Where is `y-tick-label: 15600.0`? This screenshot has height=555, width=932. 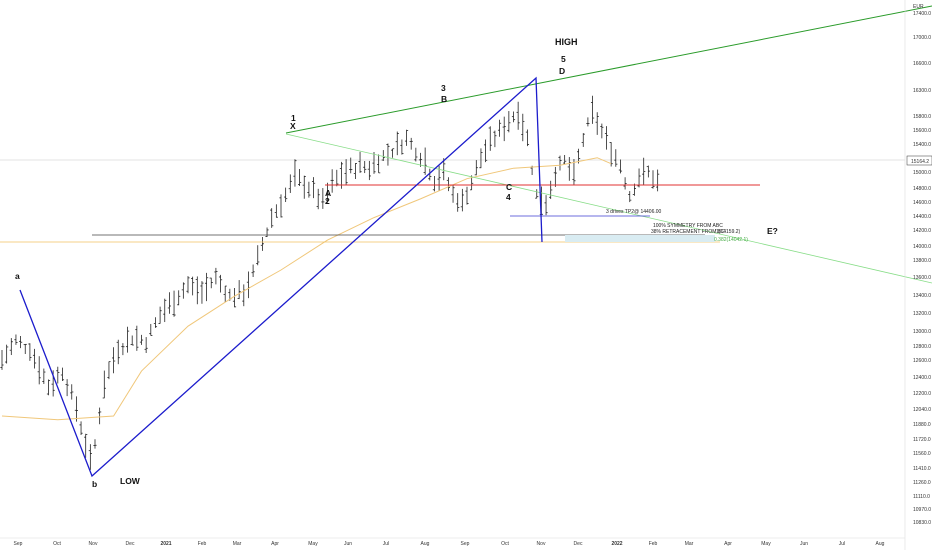 y-tick-label: 15600.0 is located at coordinates (922, 131).